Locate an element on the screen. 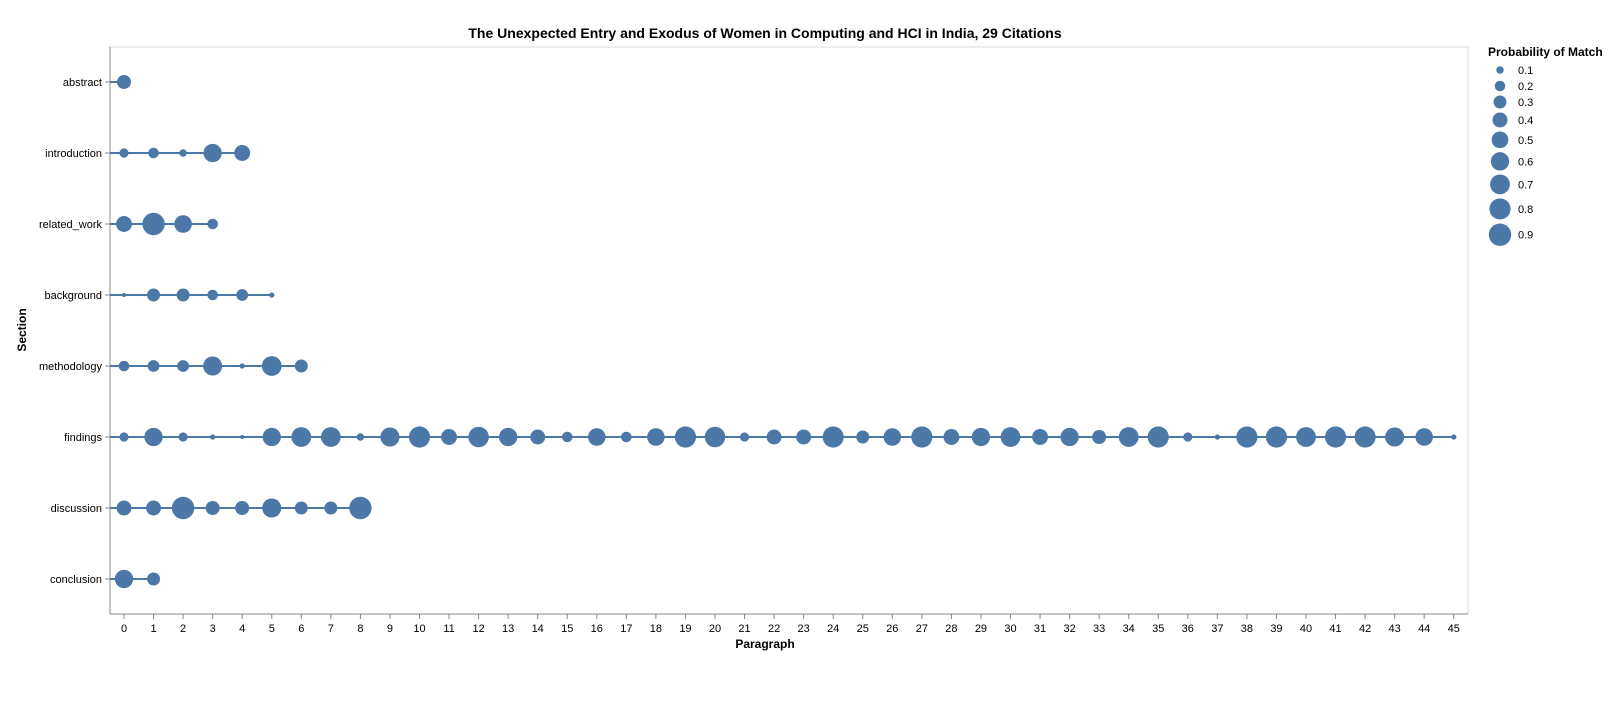 This screenshot has width=1618, height=723. series-conclusion is located at coordinates (135, 579).